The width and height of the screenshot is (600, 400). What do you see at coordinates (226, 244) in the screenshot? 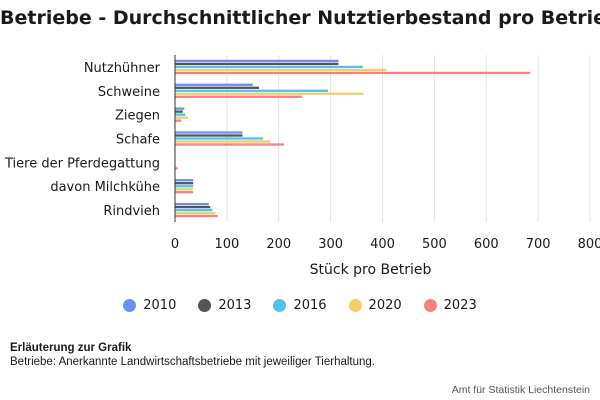
I see `x-tick-label: 100` at bounding box center [226, 244].